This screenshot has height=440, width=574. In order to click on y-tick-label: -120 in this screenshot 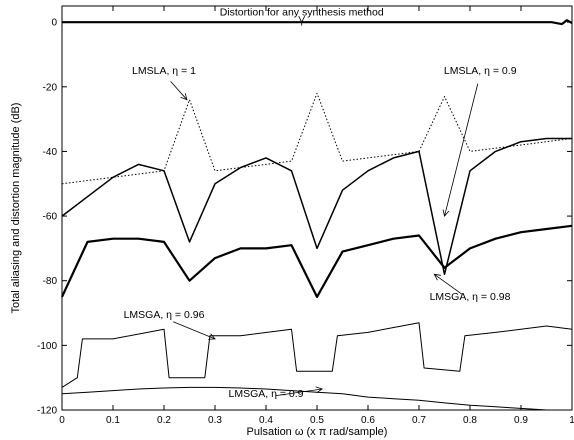, I will do `click(47, 411)`.